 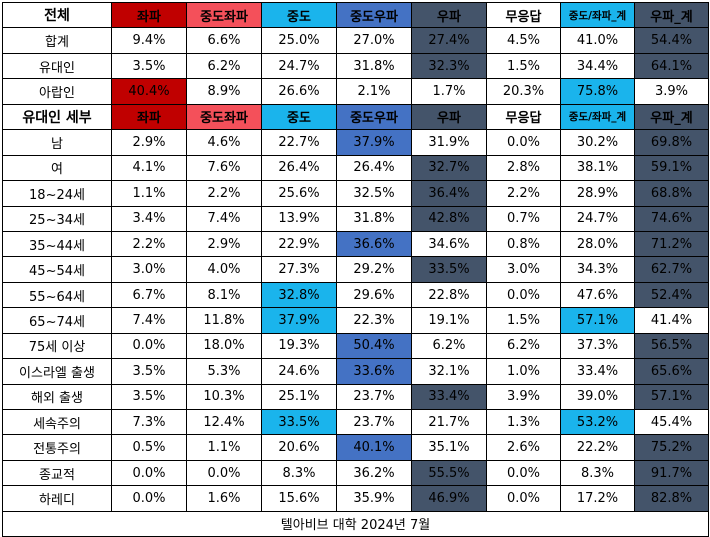 What do you see at coordinates (449, 346) in the screenshot?
I see `cell-right: 6.2%` at bounding box center [449, 346].